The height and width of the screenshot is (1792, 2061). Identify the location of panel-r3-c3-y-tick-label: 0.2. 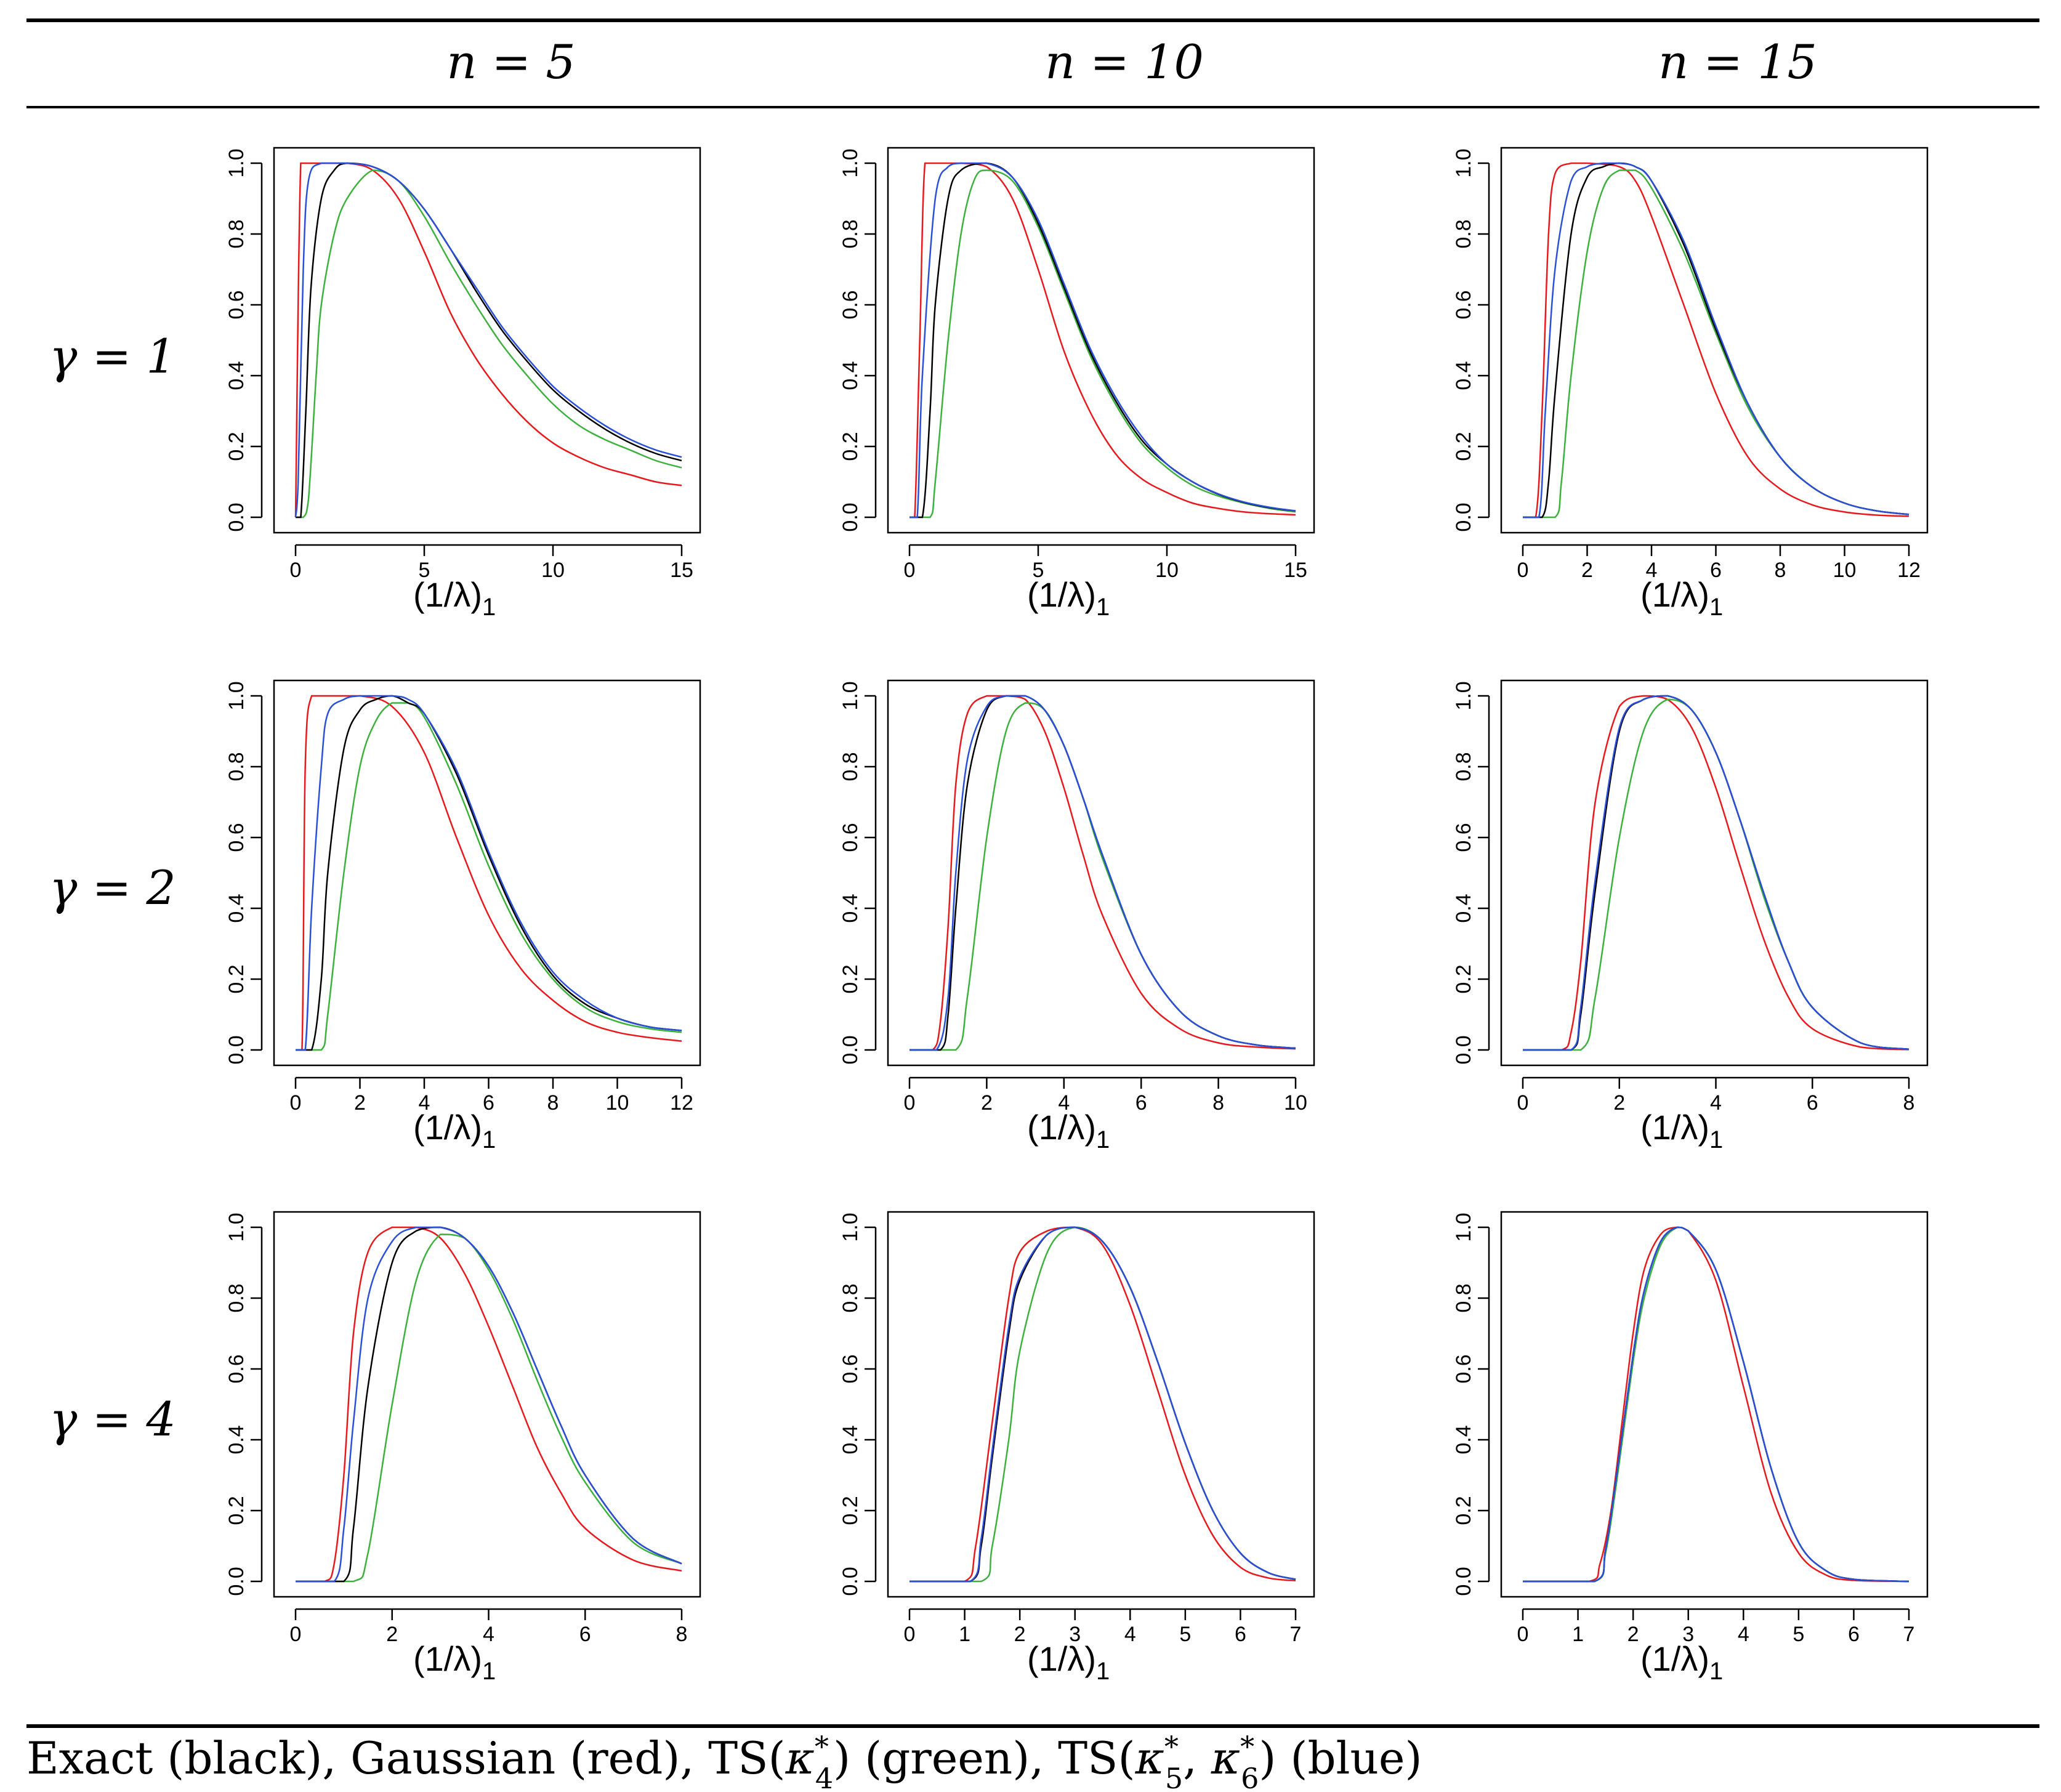
(1463, 1511).